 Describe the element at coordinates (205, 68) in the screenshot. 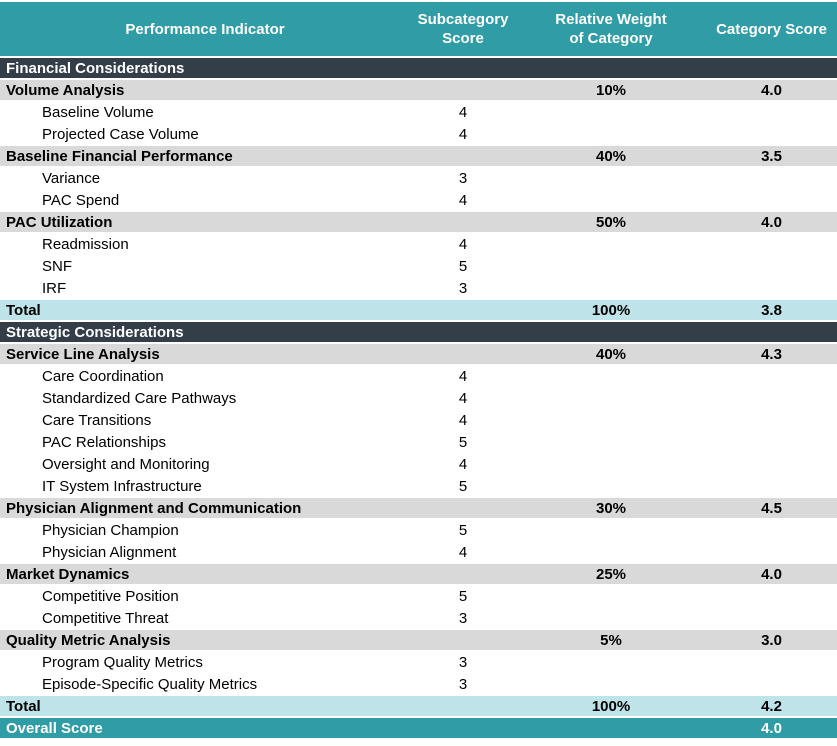

I see `indicator-cell: Financial Considerations` at that location.